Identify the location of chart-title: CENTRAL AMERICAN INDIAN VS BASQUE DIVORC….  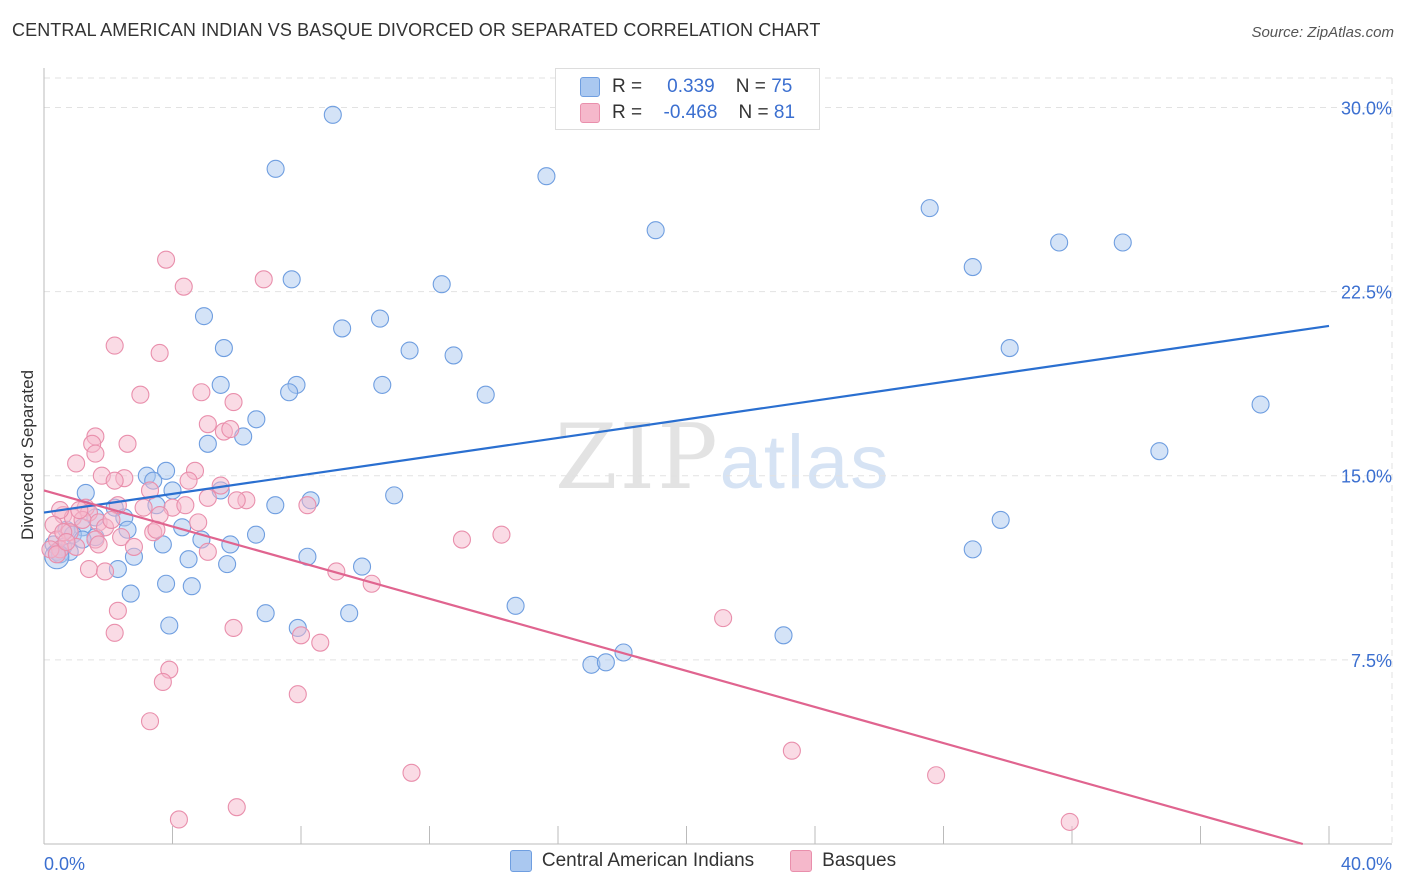
(416, 30).